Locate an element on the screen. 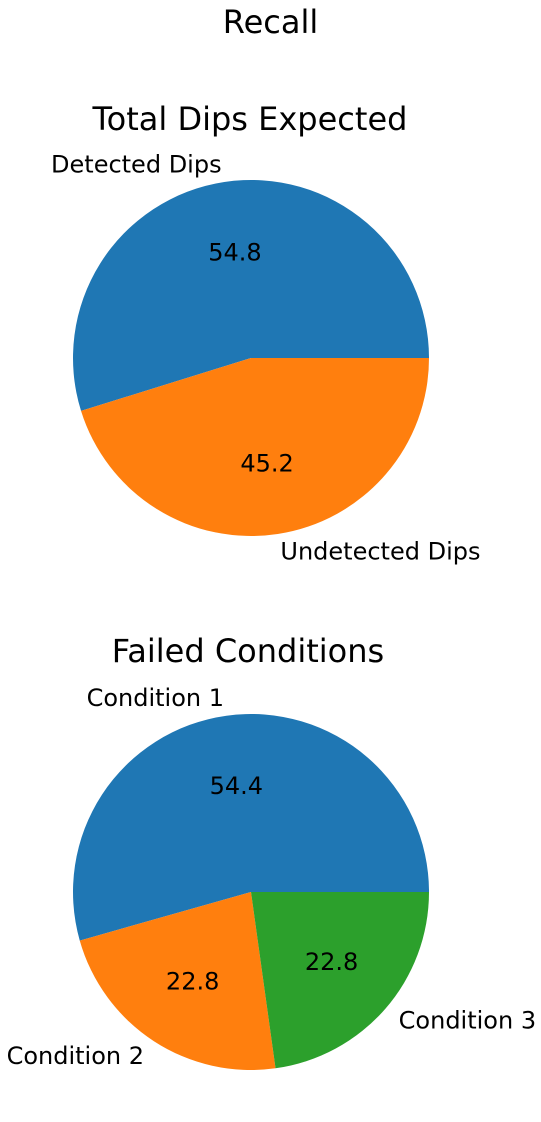 This screenshot has width=541, height=1122. pie-category-label: Undetected Dips is located at coordinates (380, 552).